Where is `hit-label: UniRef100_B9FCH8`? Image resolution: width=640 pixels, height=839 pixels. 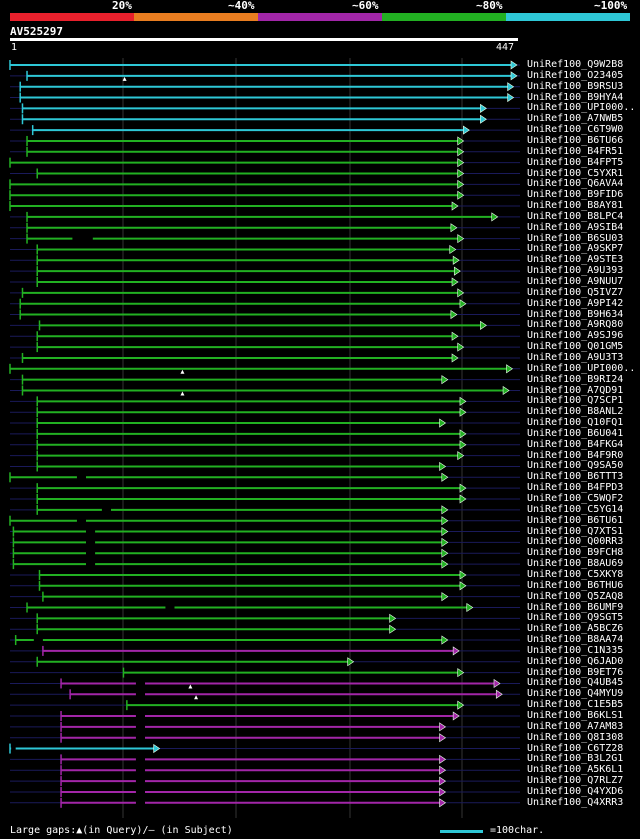
hit-label: UniRef100_B9FCH8 is located at coordinates (575, 553).